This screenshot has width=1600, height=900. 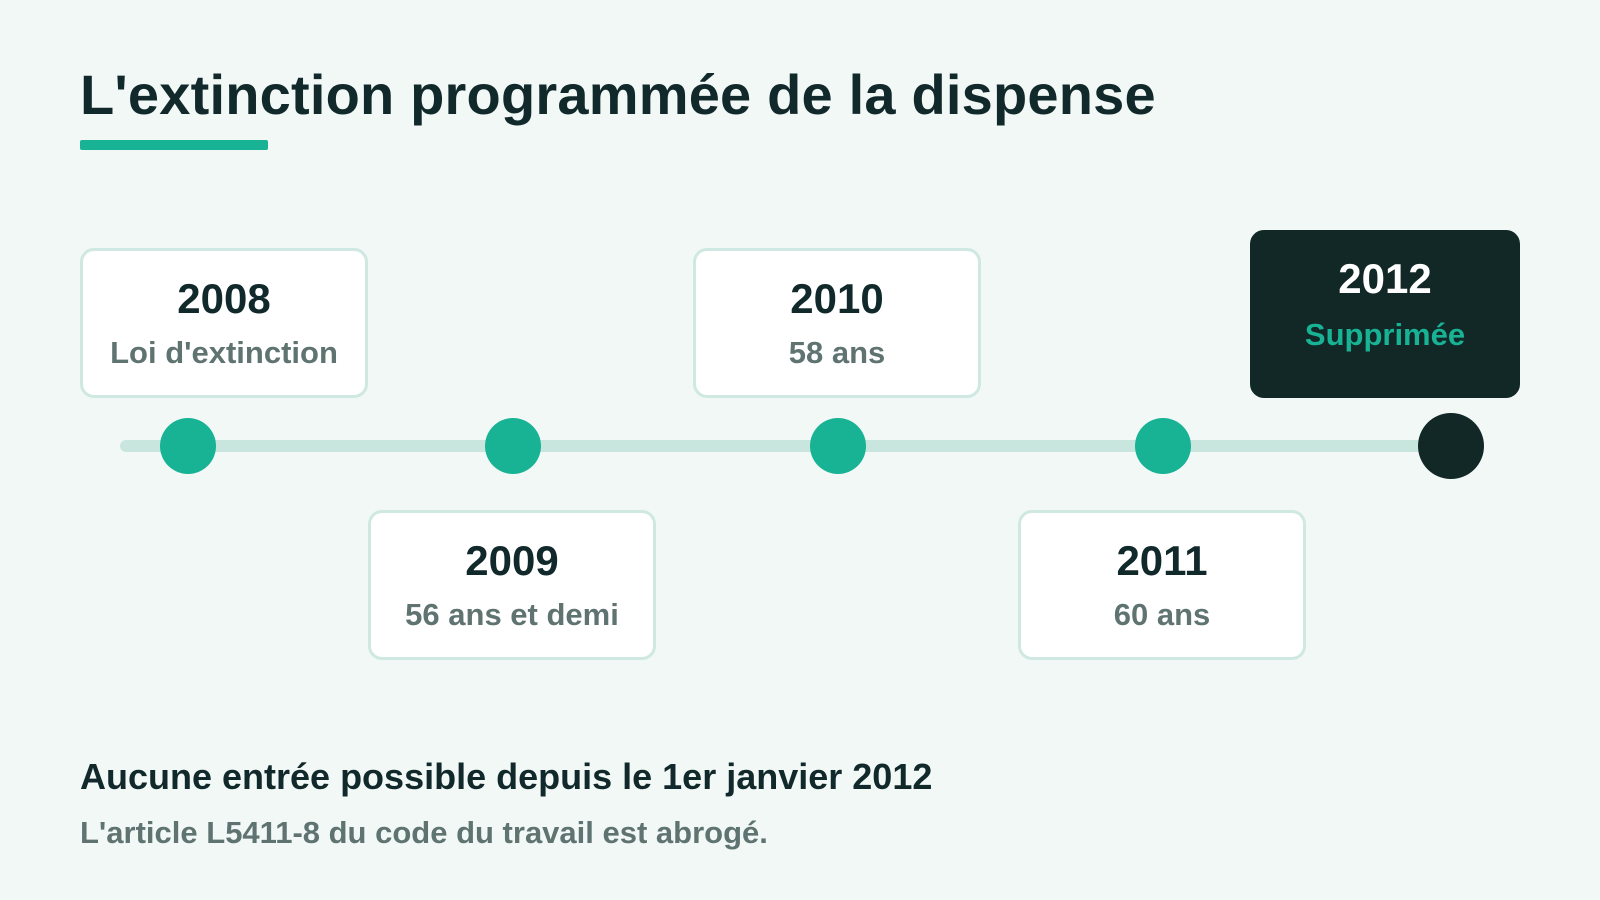 What do you see at coordinates (188, 446) in the screenshot?
I see `timeline-dot-2008` at bounding box center [188, 446].